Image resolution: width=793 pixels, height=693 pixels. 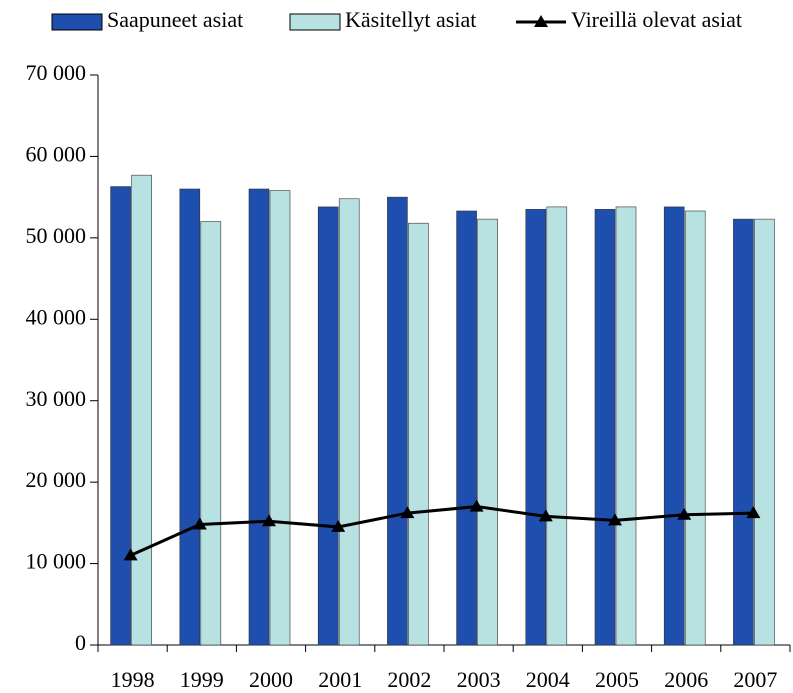 I want to click on legend-label: Käsitellyt asiat, so click(x=410, y=19).